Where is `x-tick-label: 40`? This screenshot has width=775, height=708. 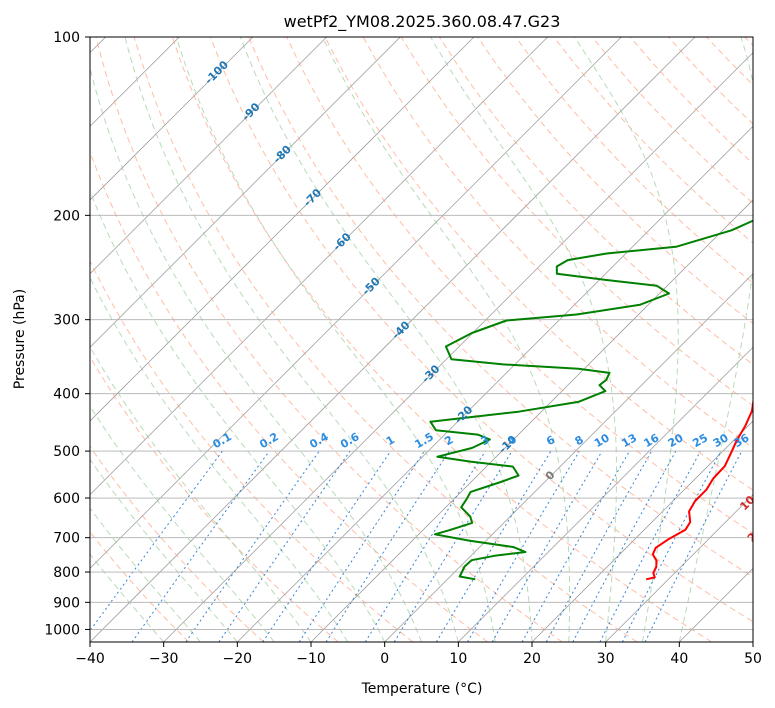 x-tick-label: 40 is located at coordinates (679, 659).